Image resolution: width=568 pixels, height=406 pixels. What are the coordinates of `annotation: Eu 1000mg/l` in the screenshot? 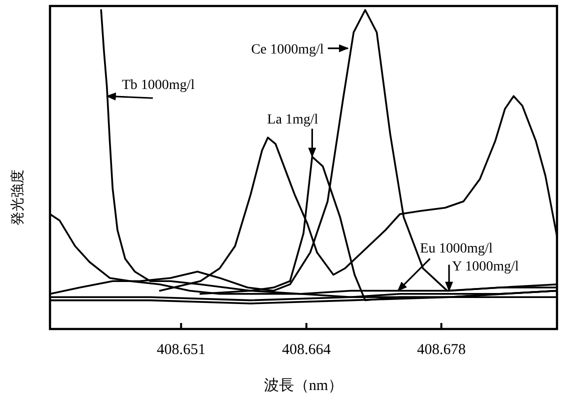 It's located at (456, 249).